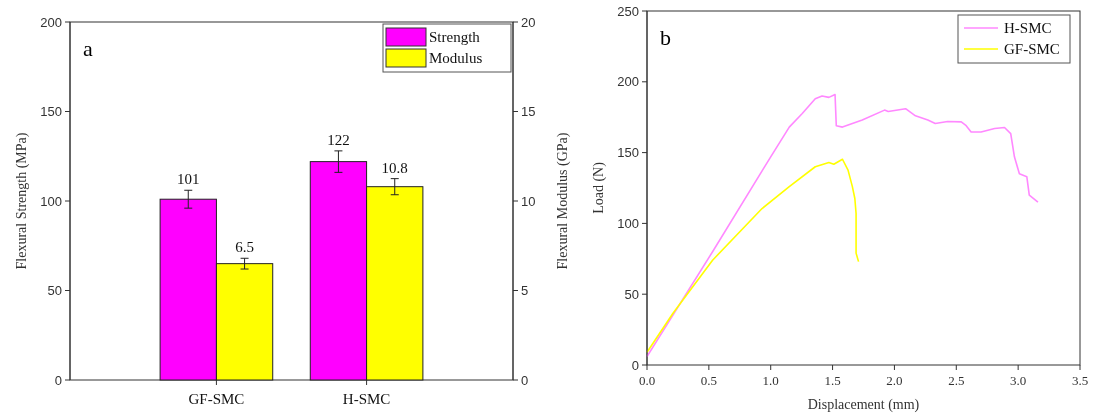  What do you see at coordinates (770, 380) in the screenshot?
I see `x-tick-label: 1.0` at bounding box center [770, 380].